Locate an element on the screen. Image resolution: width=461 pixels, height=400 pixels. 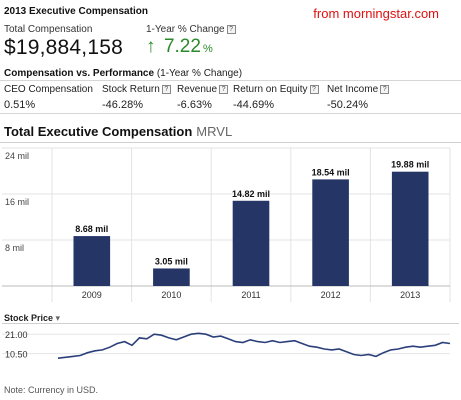
bar-data-label: 8.68 mil is located at coordinates (91, 229).